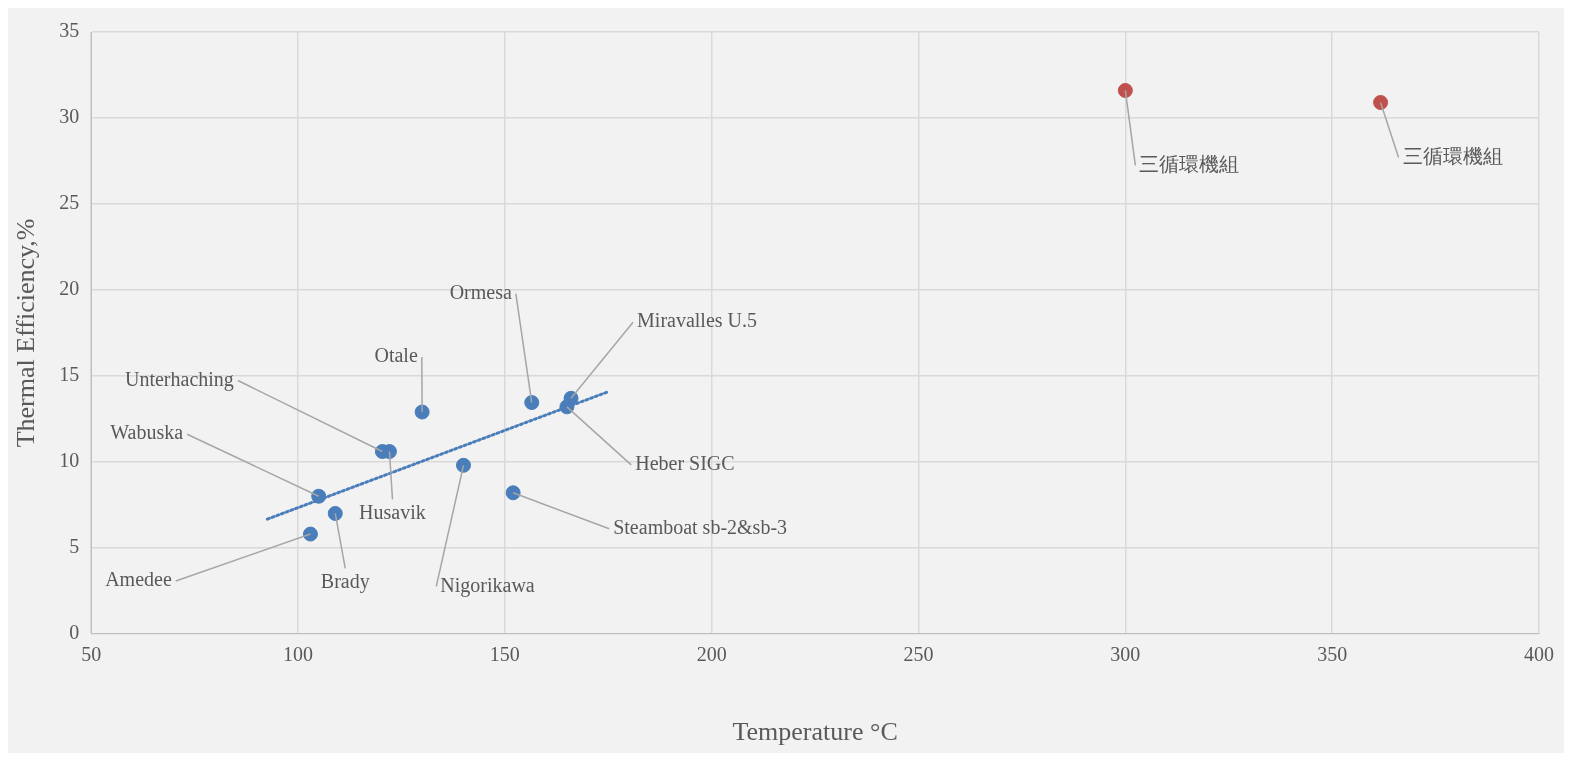  Describe the element at coordinates (179, 379) in the screenshot. I see `annotation: Unterhaching` at that location.